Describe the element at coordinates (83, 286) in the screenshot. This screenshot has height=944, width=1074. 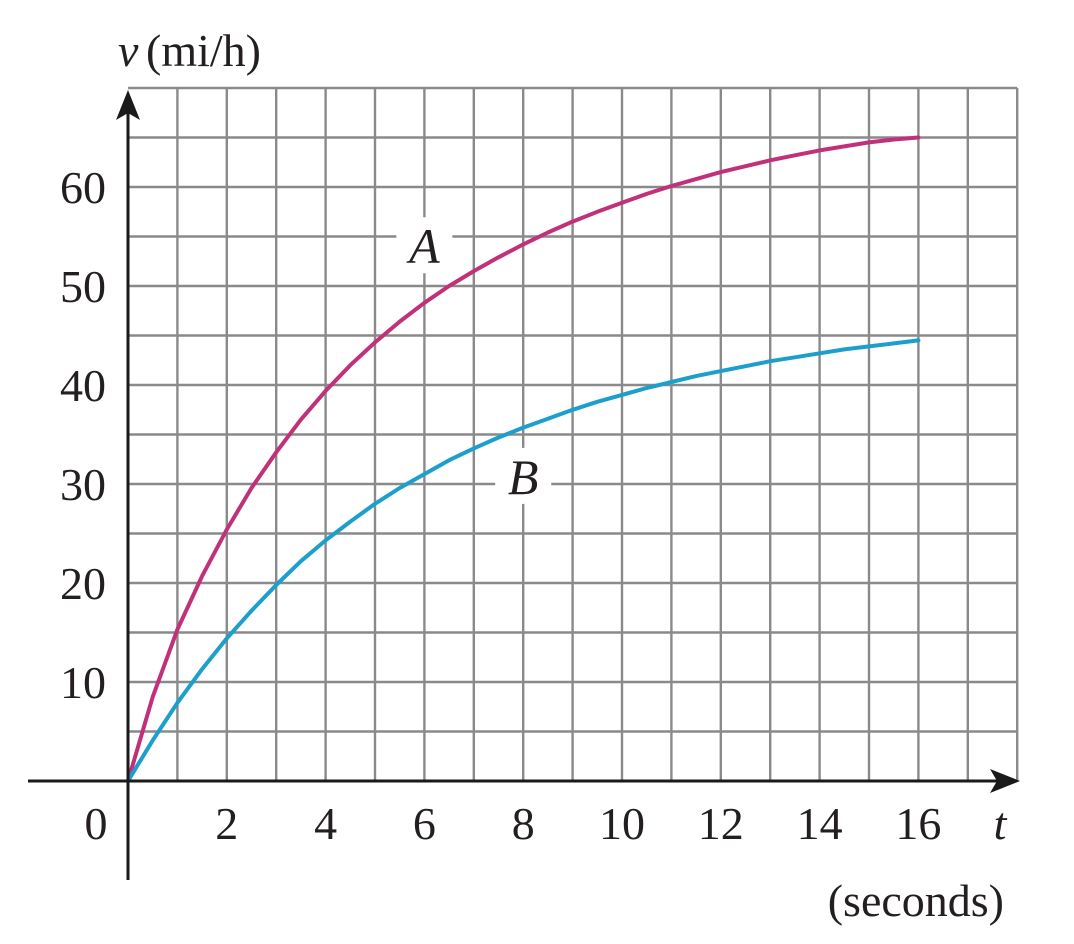
I see `y-tick-label: 50` at that location.